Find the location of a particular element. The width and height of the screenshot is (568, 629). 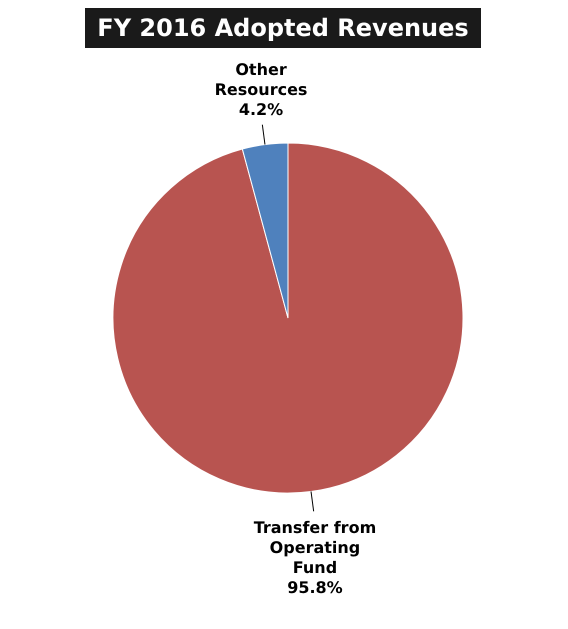

slice-label: Transfer from Operating Fund is located at coordinates (315, 548).